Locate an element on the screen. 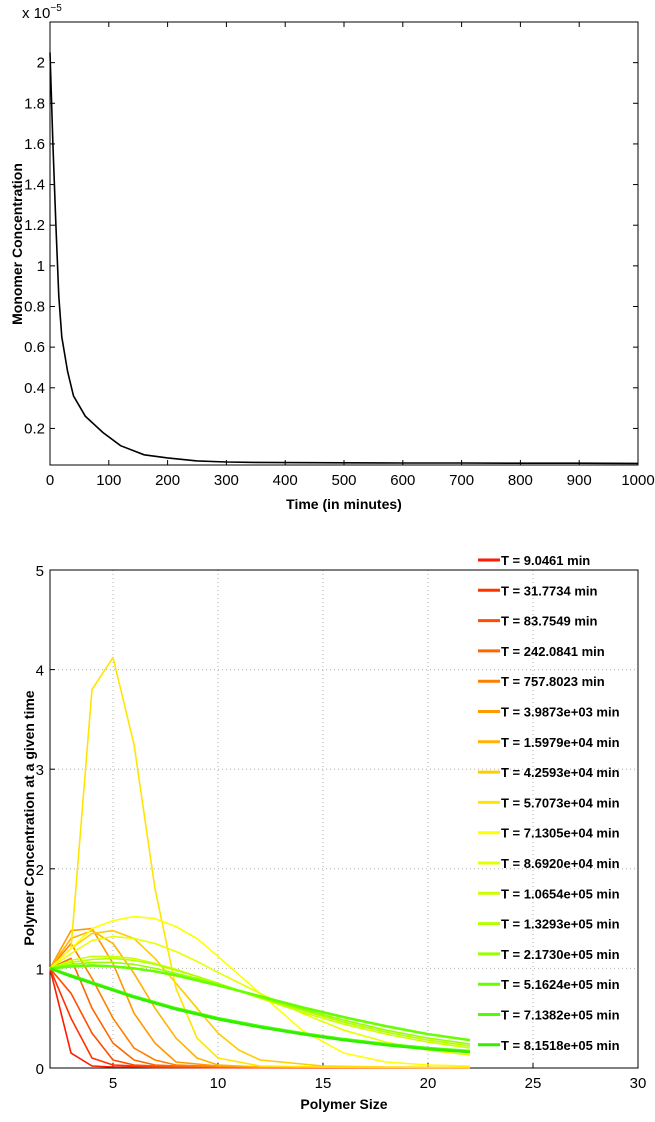 Image resolution: width=655 pixels, height=1122 pixels. y-tick-label: 0.4 is located at coordinates (34, 388).